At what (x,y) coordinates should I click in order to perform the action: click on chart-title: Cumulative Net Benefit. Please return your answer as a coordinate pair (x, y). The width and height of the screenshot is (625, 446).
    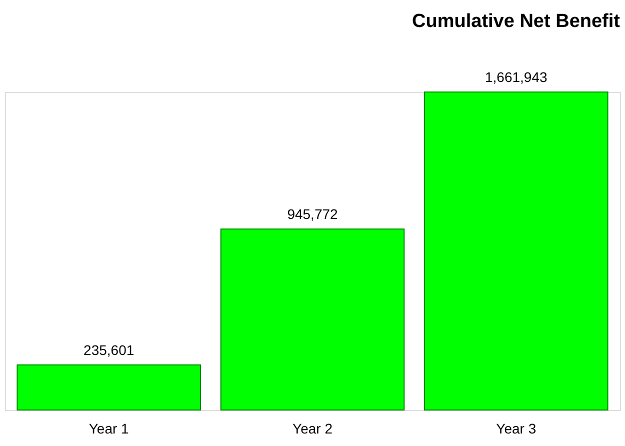
    Looking at the image, I should click on (516, 21).